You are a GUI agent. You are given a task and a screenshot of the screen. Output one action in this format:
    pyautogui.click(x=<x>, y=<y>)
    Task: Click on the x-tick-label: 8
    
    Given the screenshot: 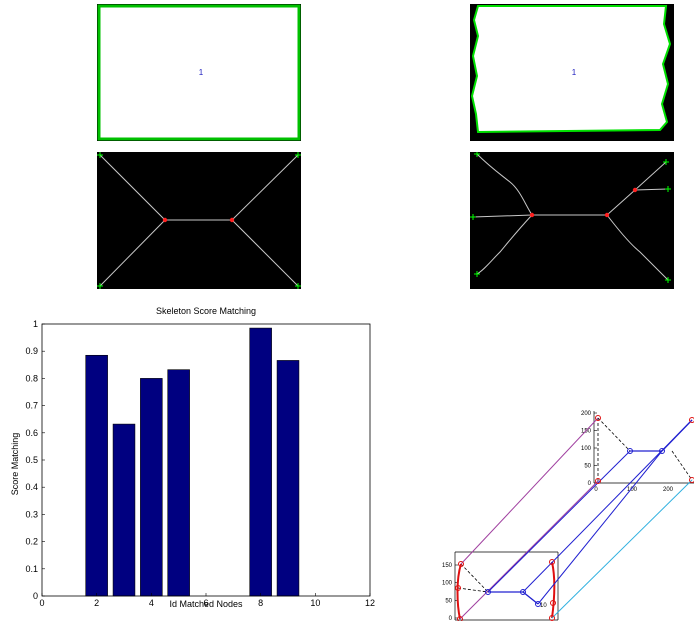 What is the action you would take?
    pyautogui.click(x=260, y=603)
    